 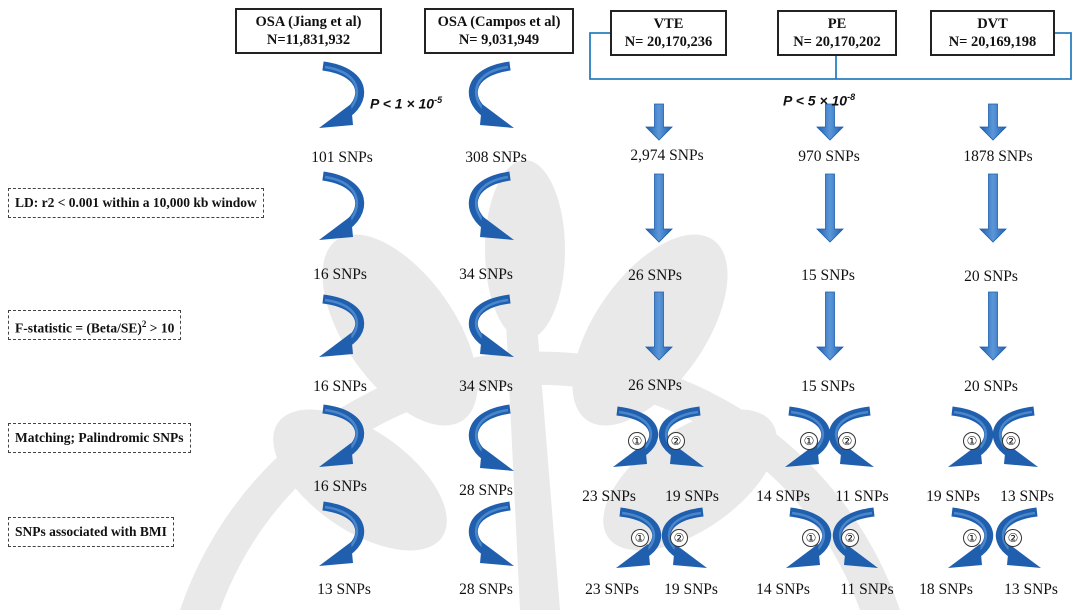 I want to click on count-osa-jiang-row1: 101 SNPs, so click(x=342, y=157).